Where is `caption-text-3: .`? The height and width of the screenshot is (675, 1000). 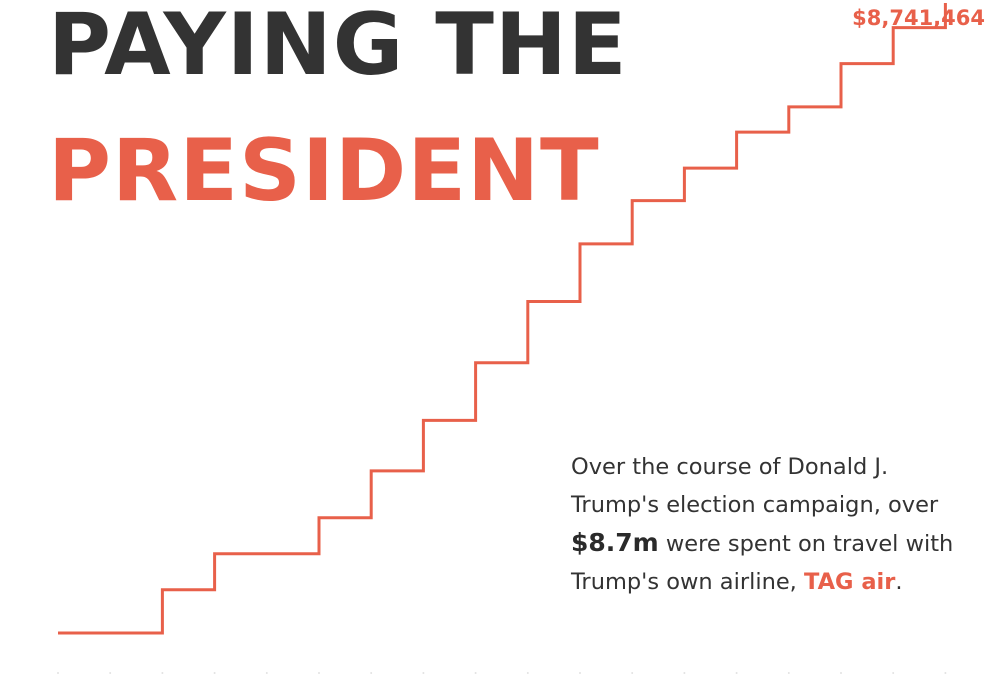
caption-text-3: . is located at coordinates (899, 582).